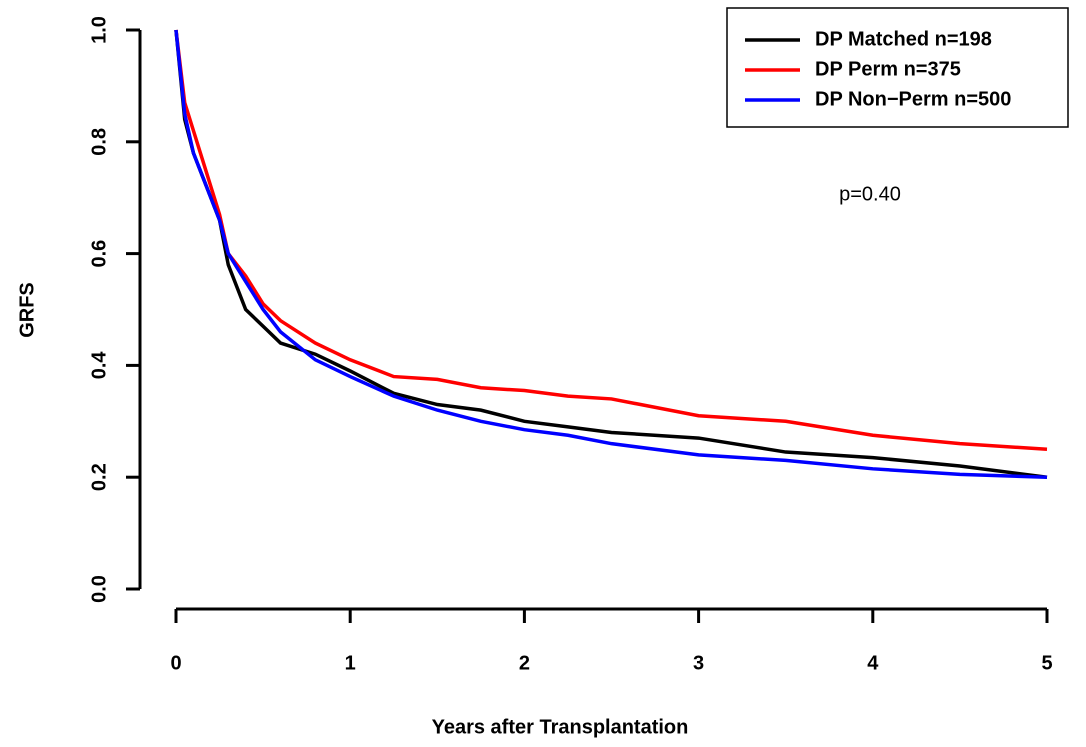 Image resolution: width=1086 pixels, height=747 pixels. I want to click on y-tick-label: 1.0, so click(99, 30).